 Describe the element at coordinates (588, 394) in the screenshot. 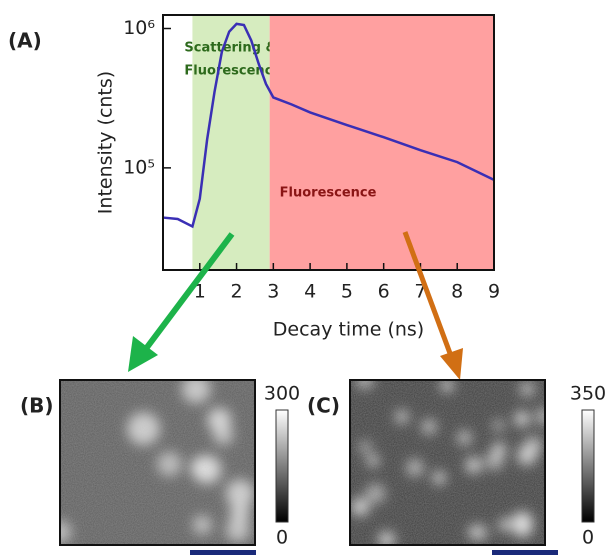

I see `colorbar-label: 350` at that location.